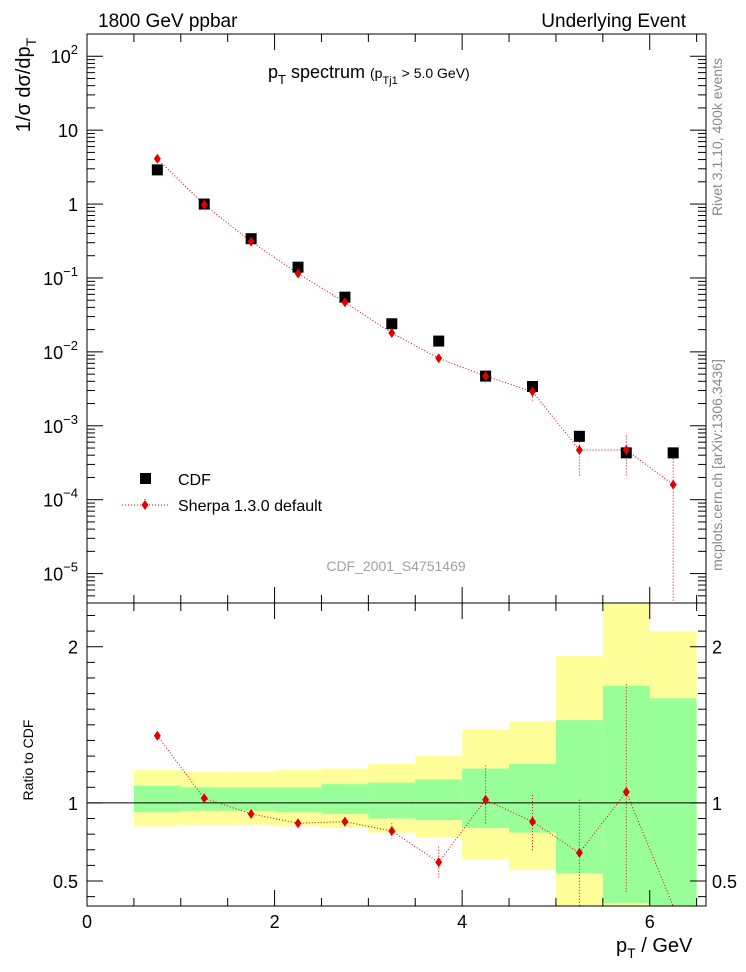 The image size is (746, 972). I want to click on legend-cdf-marker, so click(145, 478).